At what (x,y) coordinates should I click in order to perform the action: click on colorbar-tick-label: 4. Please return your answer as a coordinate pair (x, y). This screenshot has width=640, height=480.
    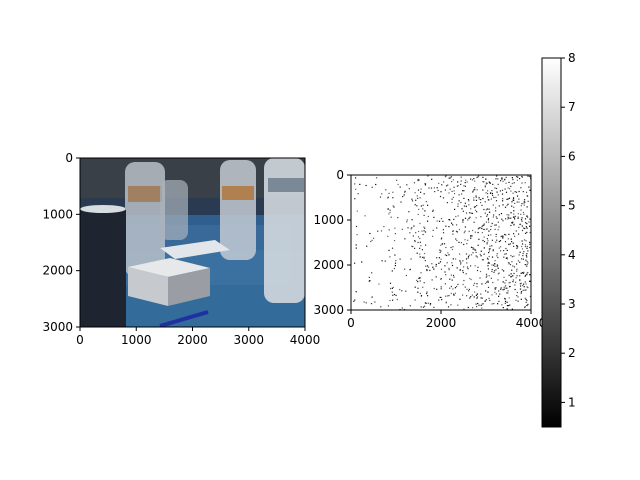
    Looking at the image, I should click on (572, 255).